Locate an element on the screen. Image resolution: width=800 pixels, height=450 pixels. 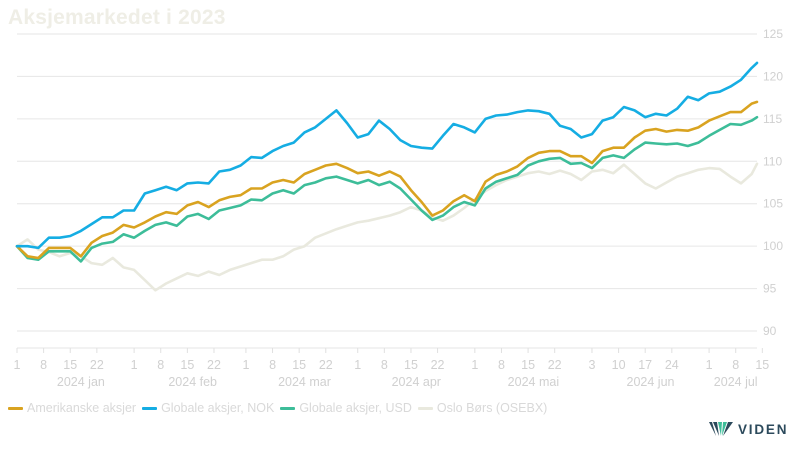
legend-label: Oslo Børs (OSEBX) is located at coordinates (492, 408).